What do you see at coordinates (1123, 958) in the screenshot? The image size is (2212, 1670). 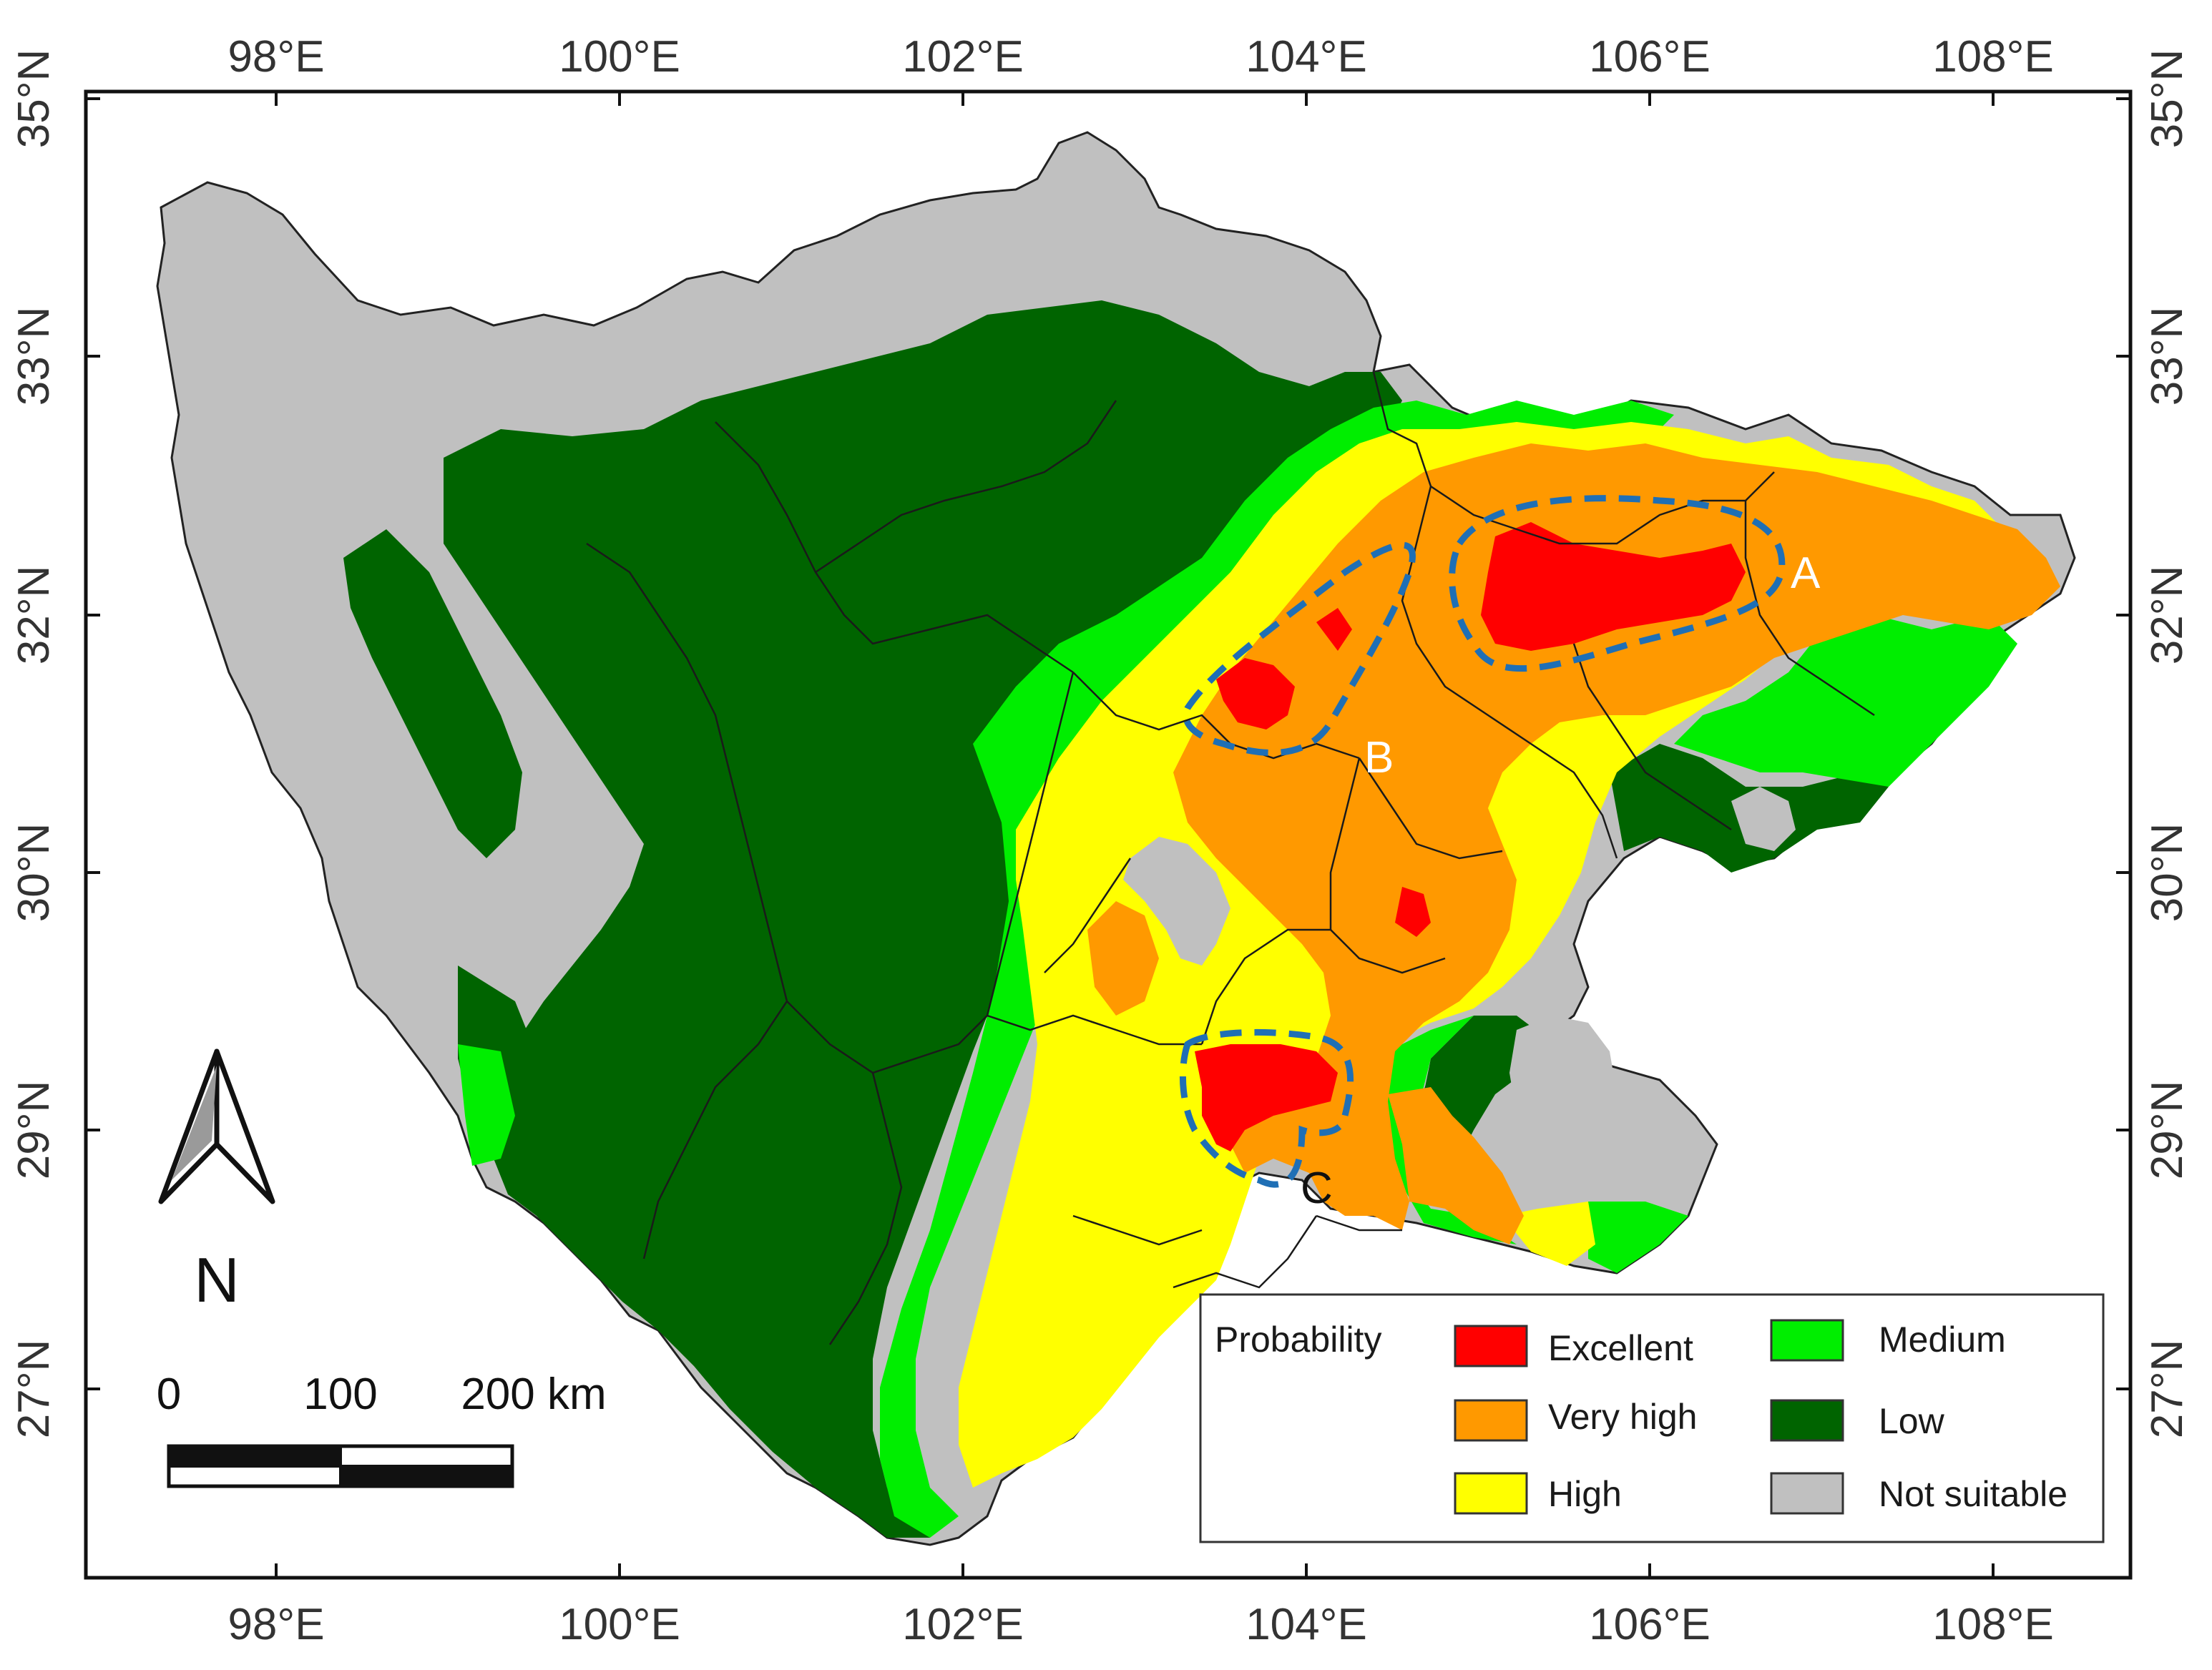 I see `region-very-high-southwest` at bounding box center [1123, 958].